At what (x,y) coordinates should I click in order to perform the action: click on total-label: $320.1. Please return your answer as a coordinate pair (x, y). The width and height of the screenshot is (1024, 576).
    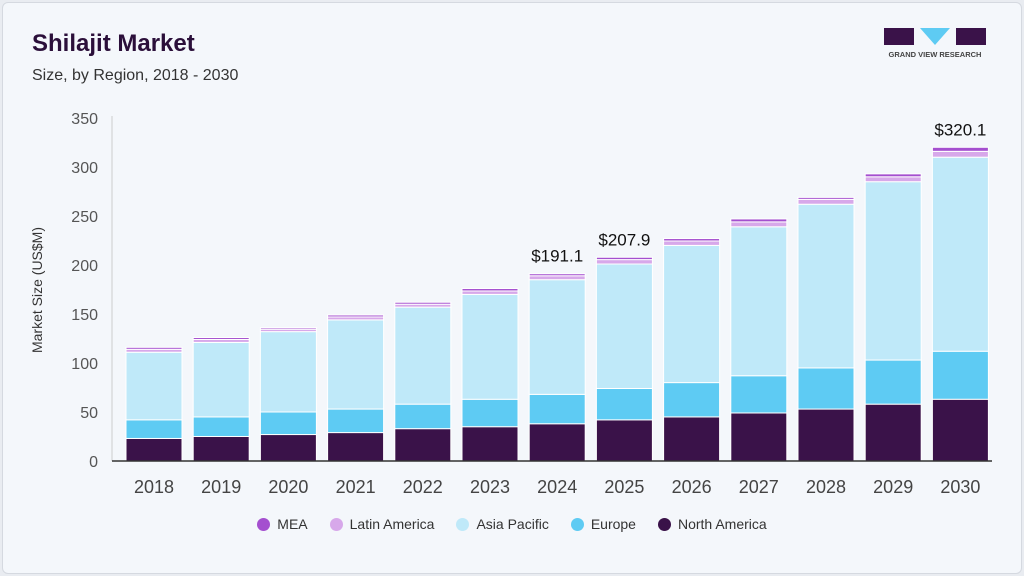
    Looking at the image, I should click on (960, 129).